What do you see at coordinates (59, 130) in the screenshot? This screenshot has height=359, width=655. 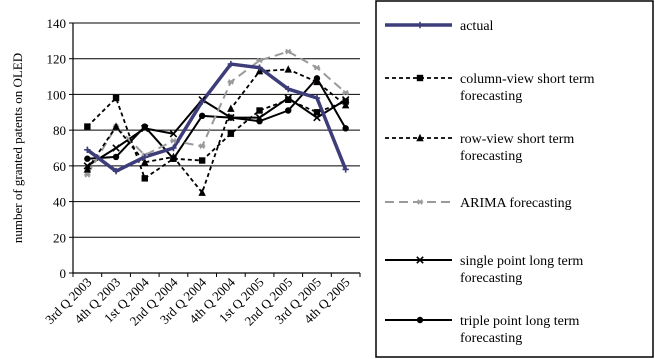 I see `y-tick-label: 80` at bounding box center [59, 130].